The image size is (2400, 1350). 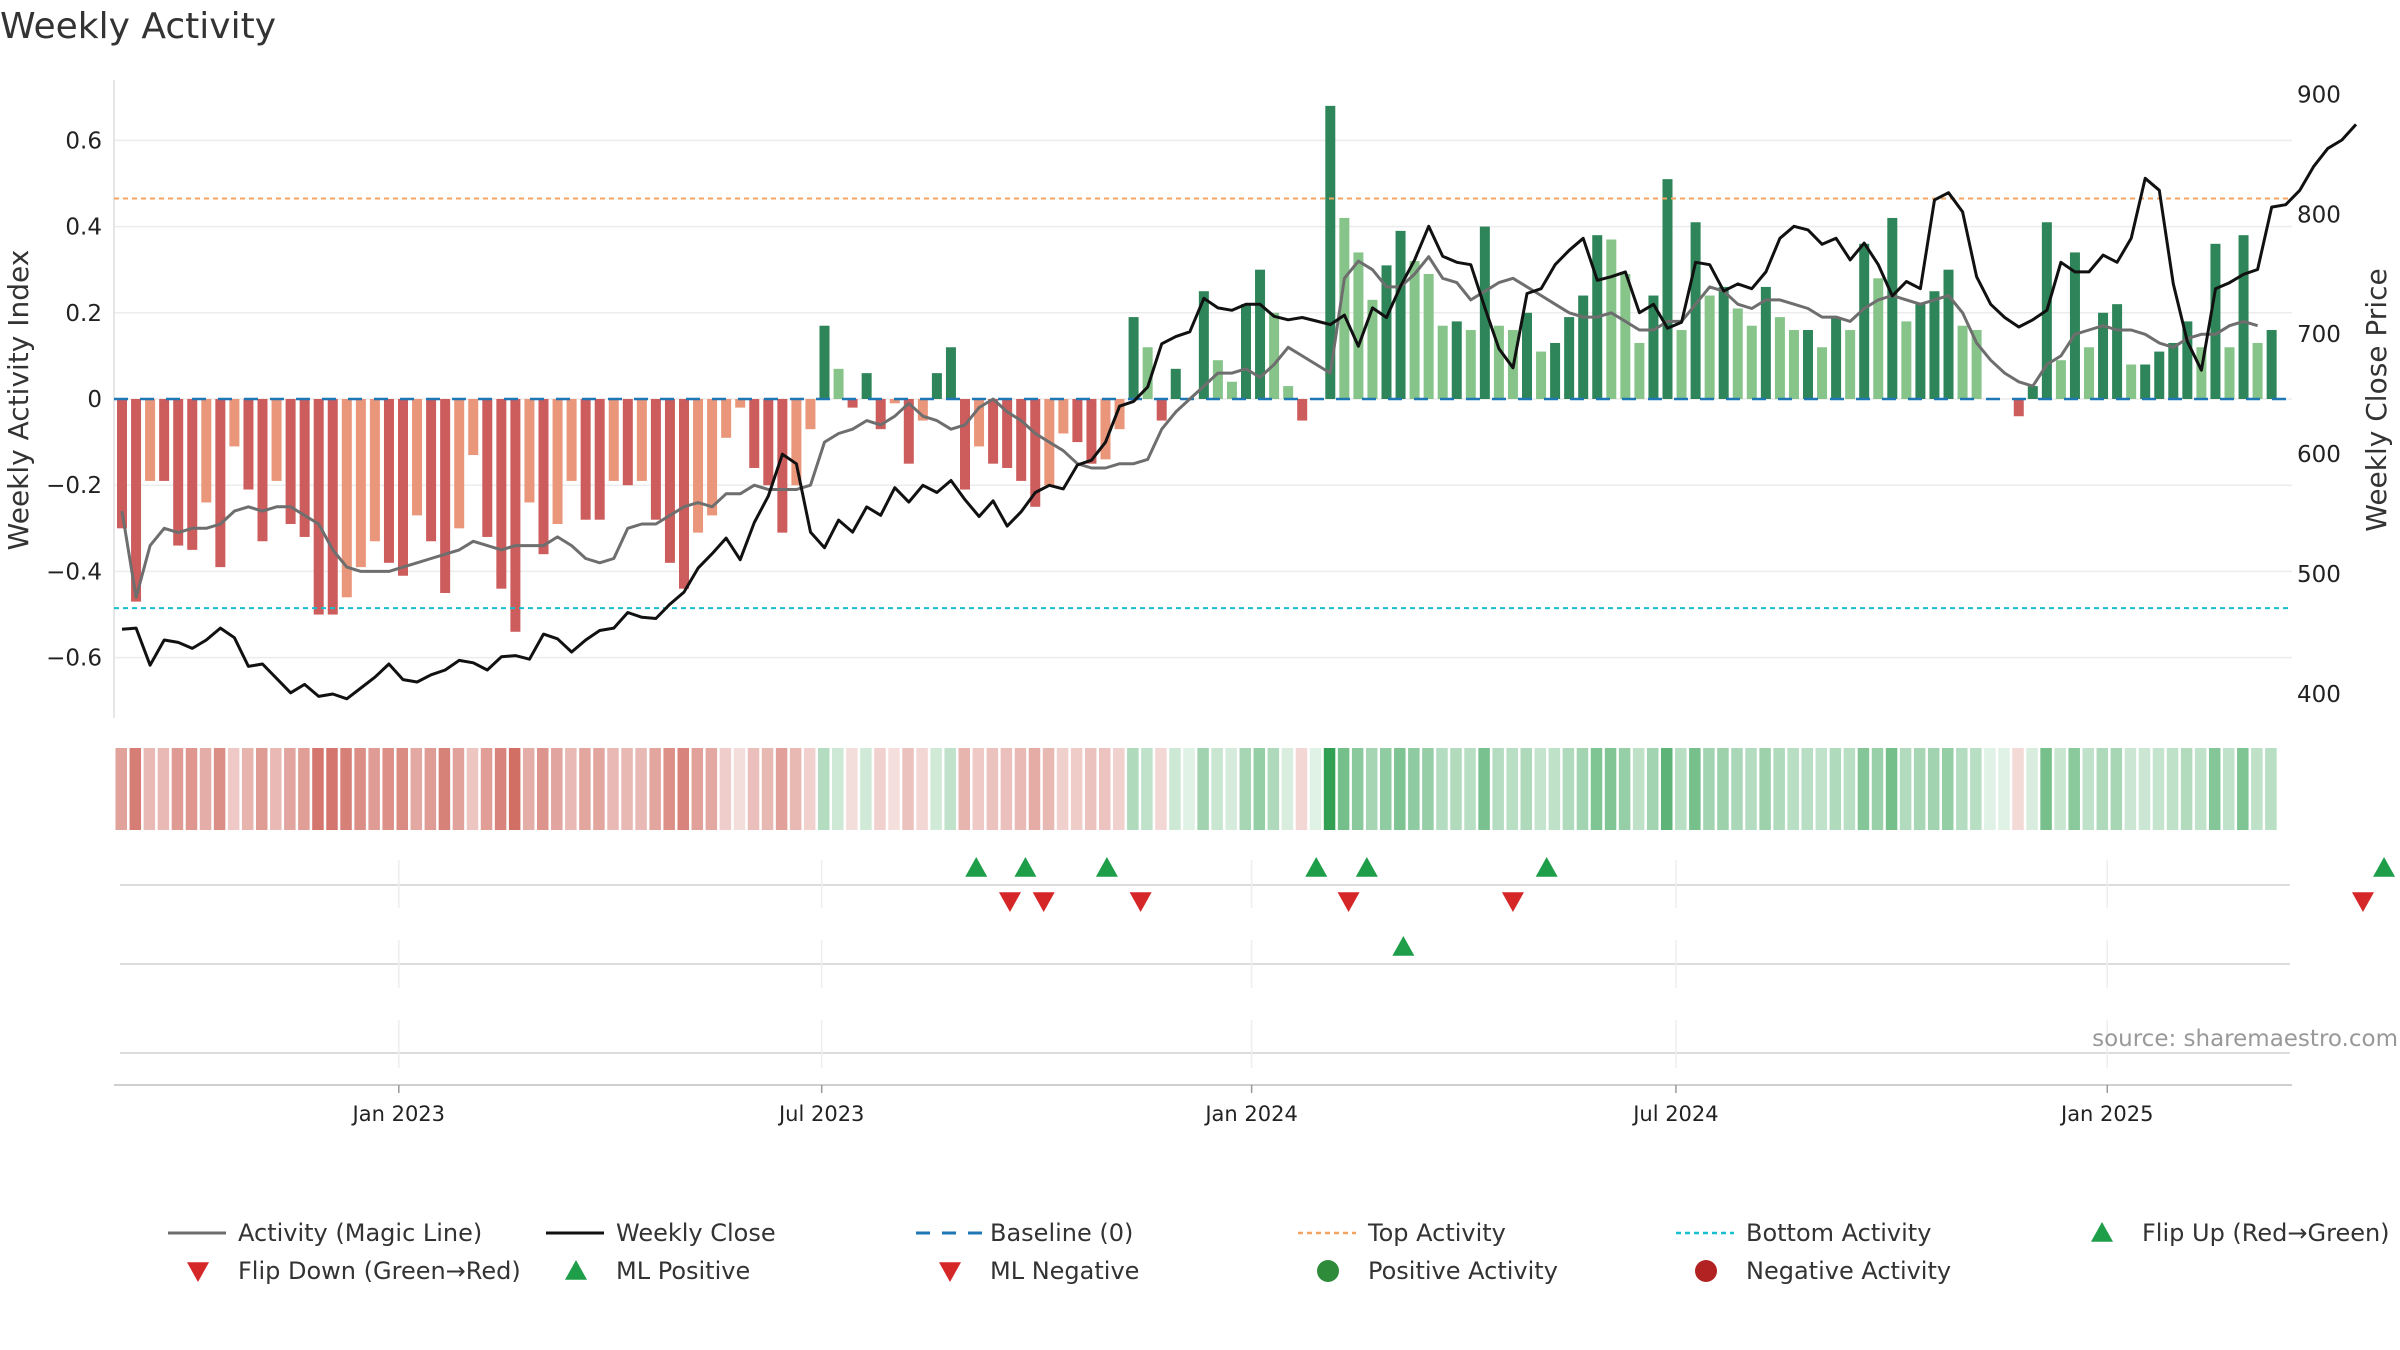 What do you see at coordinates (950, 1272) in the screenshot?
I see `legend-swatch-down-triangle` at bounding box center [950, 1272].